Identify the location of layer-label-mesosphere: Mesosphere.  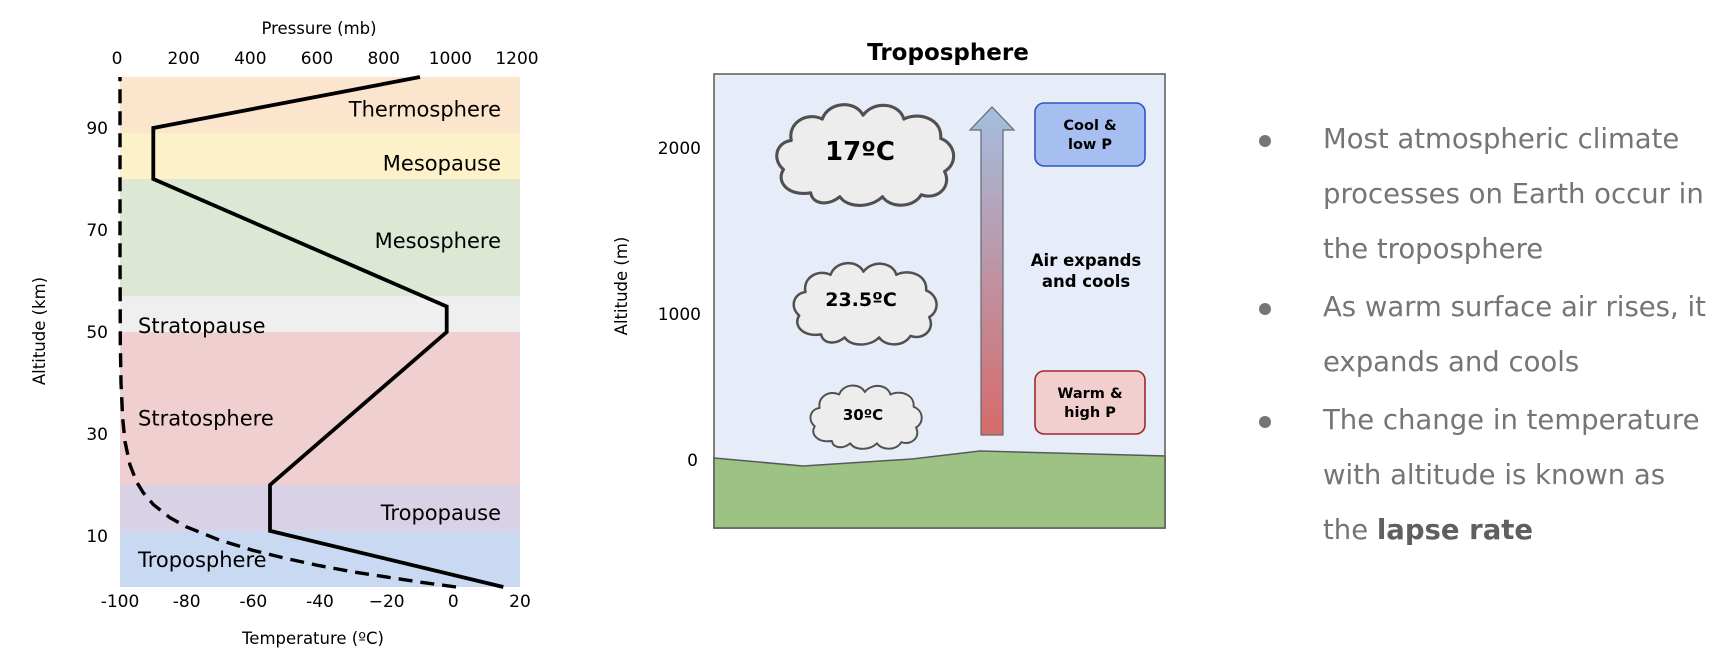
(438, 241).